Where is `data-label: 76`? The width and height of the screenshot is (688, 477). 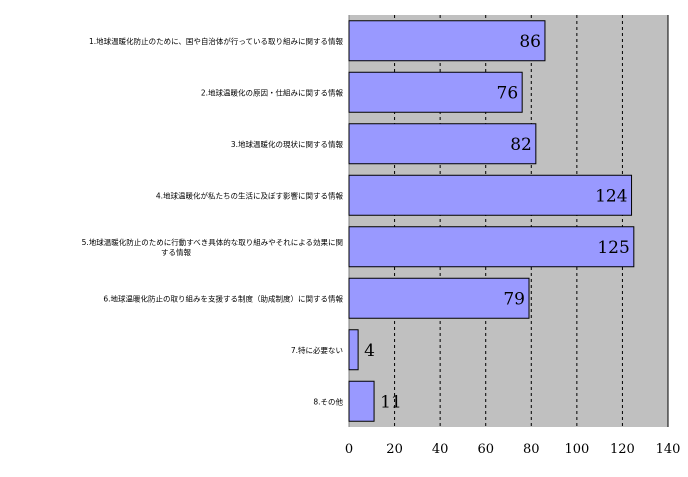 data-label: 76 is located at coordinates (508, 93).